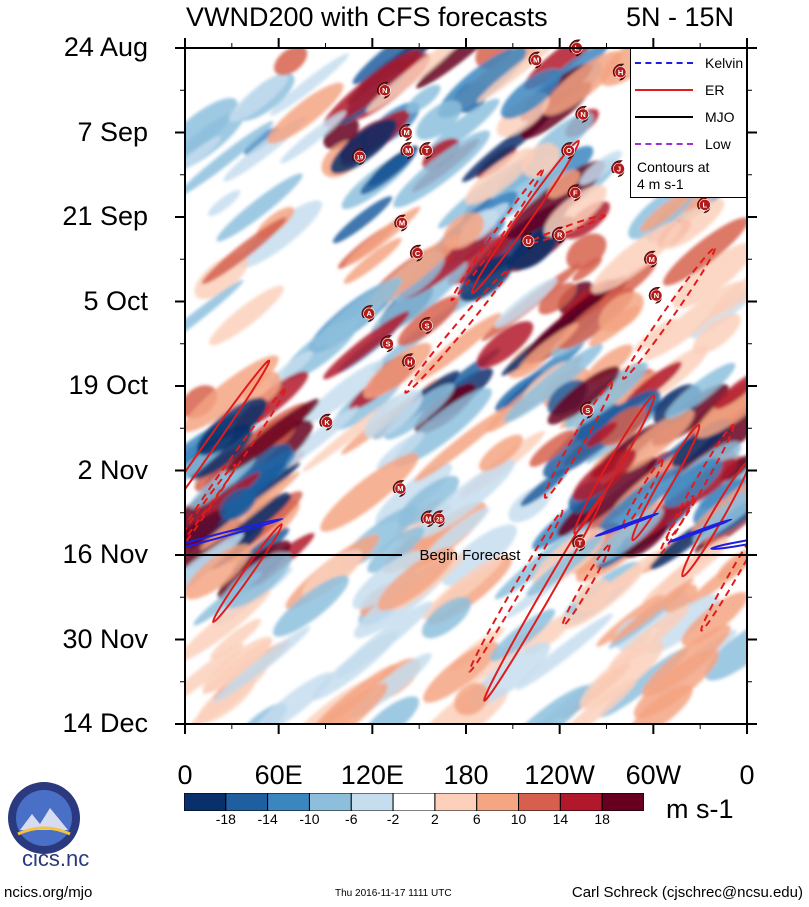 Image resolution: width=809 pixels, height=907 pixels. I want to click on storm-marker: S, so click(426, 325).